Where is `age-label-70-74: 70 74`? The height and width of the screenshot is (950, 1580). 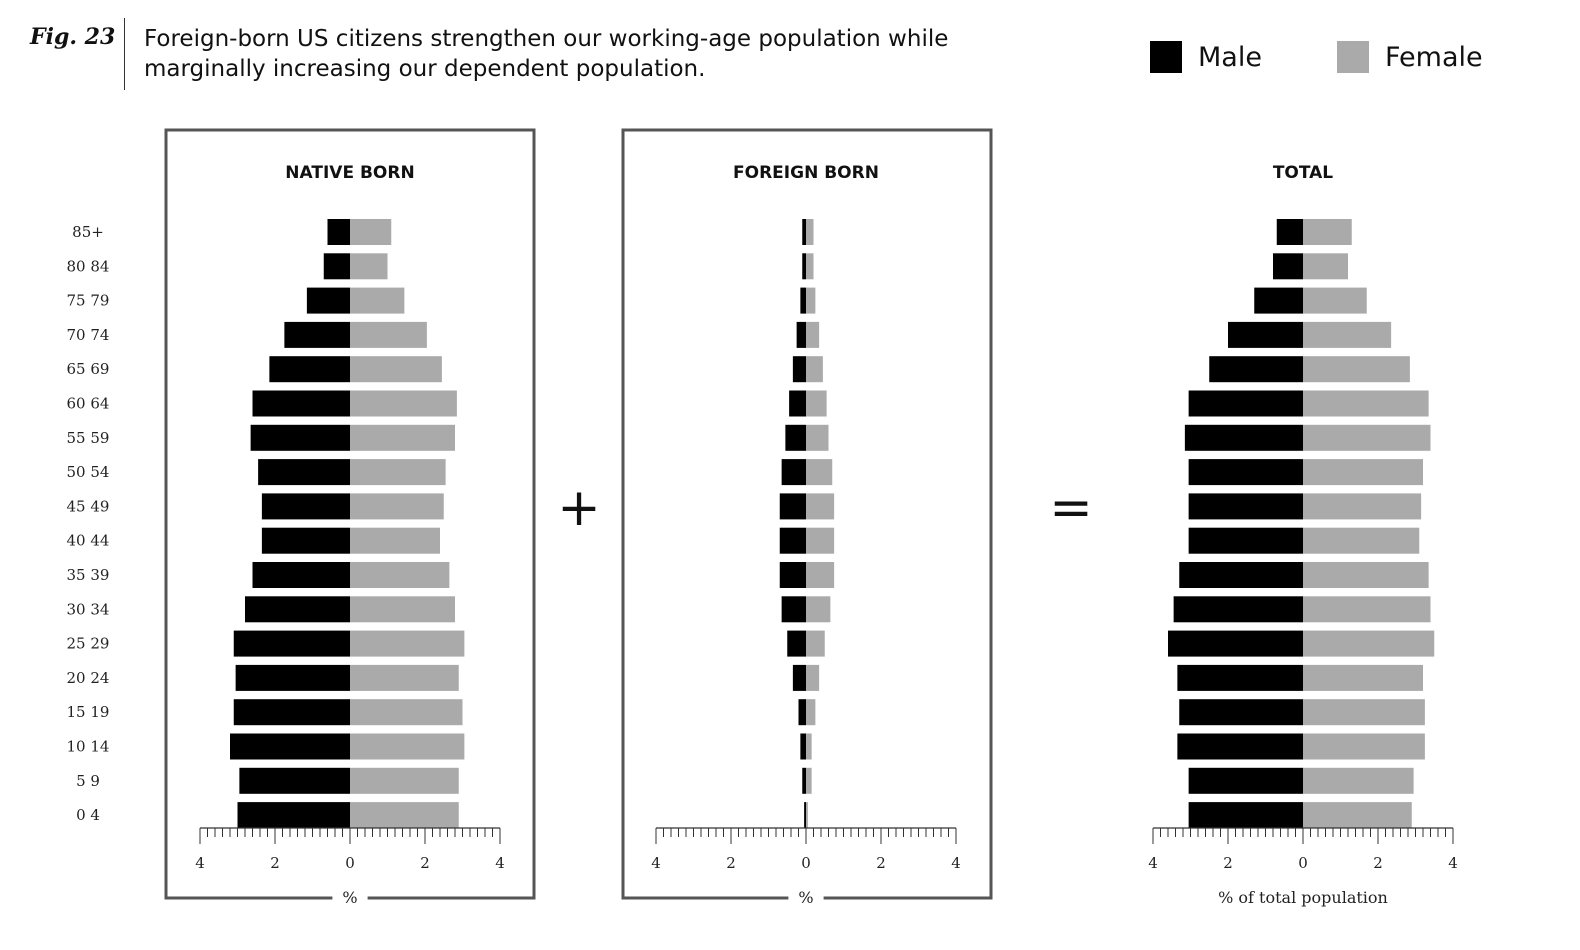 age-label-70-74: 70 74 is located at coordinates (88, 335).